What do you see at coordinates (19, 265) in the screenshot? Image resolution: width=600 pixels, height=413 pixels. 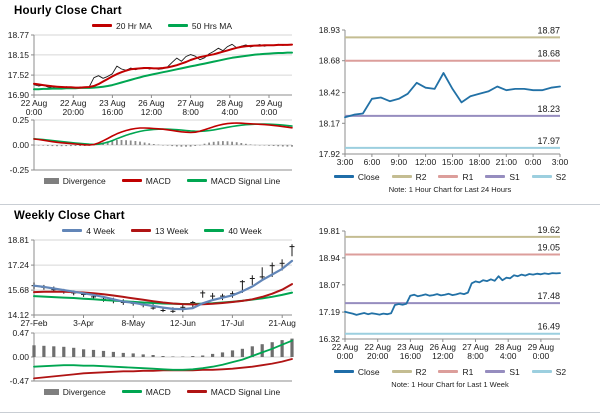 I see `svg-text: 17.24` at bounding box center [19, 265].